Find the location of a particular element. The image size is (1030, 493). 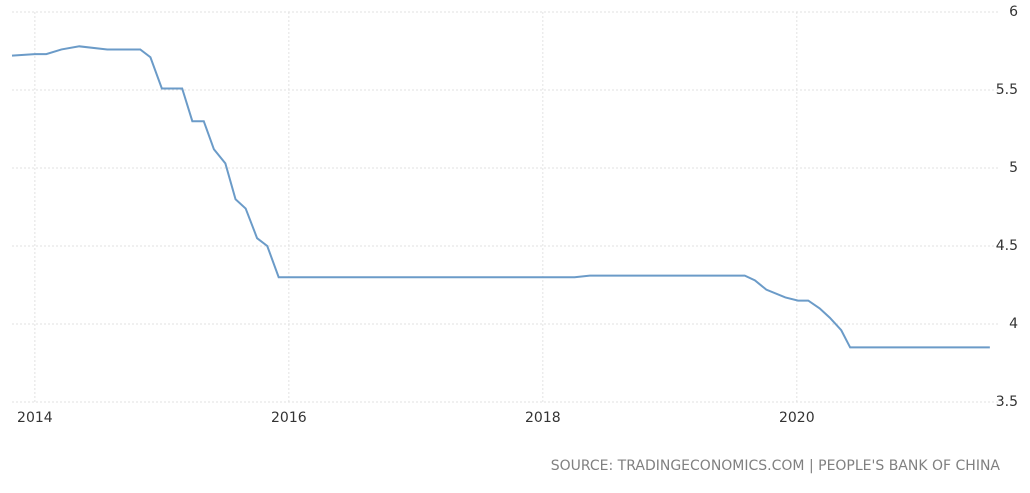

x-tick-label: 2018 is located at coordinates (543, 418).